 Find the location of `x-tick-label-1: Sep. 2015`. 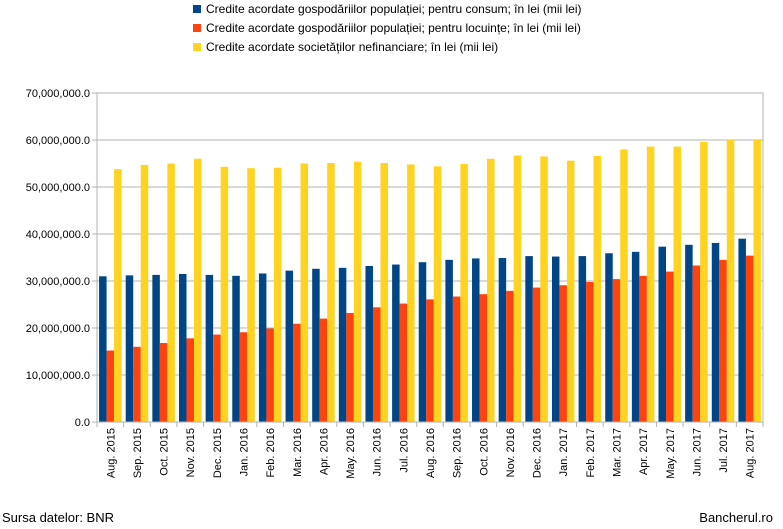

x-tick-label-1: Sep. 2015 is located at coordinates (138, 453).